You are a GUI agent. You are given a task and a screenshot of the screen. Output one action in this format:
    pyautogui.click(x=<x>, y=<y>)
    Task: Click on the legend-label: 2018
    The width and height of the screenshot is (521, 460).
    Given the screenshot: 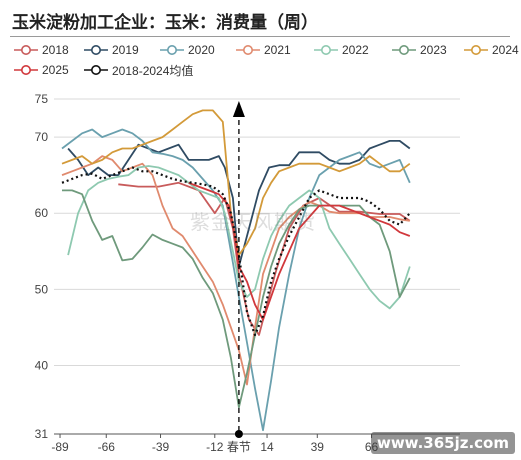 What is the action you would take?
    pyautogui.click(x=55, y=50)
    